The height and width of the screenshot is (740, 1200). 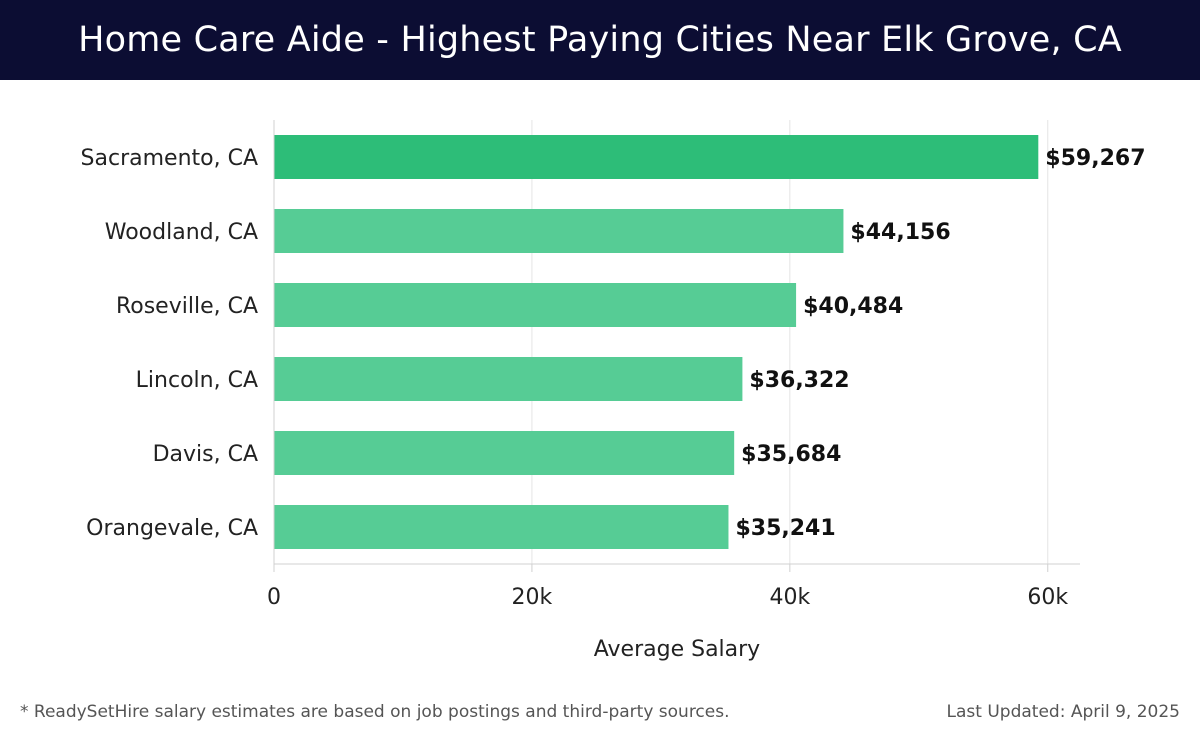 I want to click on value-label: $59,267, so click(x=1095, y=158).